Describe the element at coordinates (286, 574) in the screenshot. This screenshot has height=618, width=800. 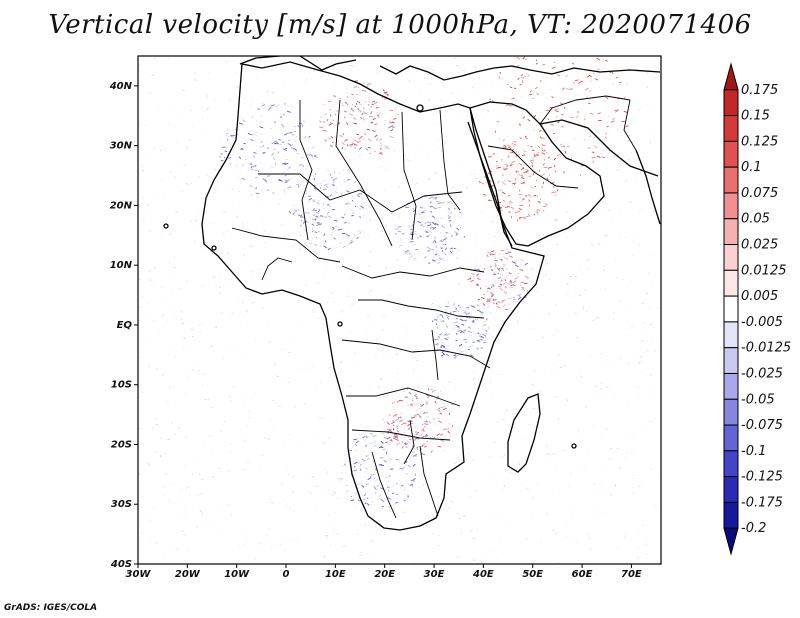
I see `lon-tick-label: 0` at that location.